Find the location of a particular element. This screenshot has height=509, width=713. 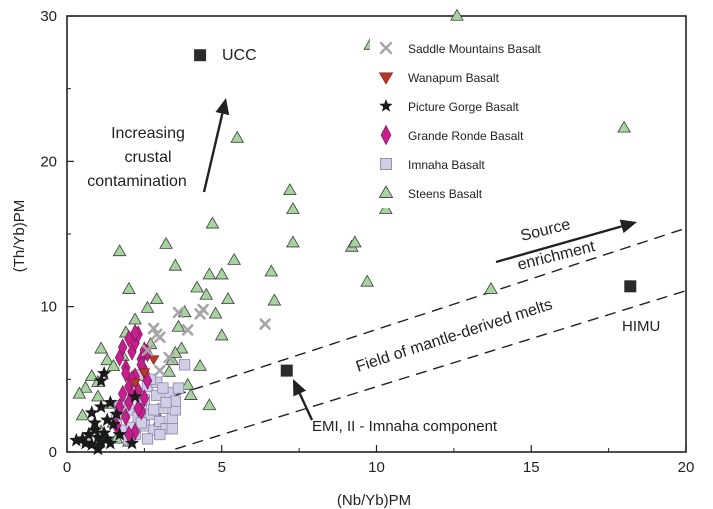

legend-label: Saddle Mountains Basalt is located at coordinates (474, 49).